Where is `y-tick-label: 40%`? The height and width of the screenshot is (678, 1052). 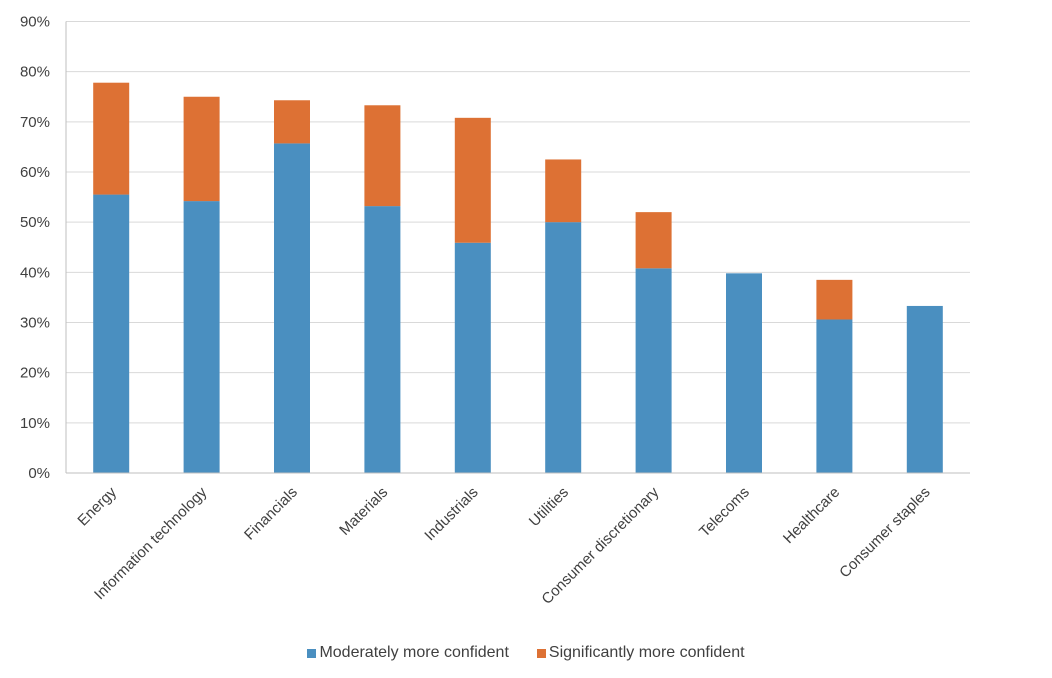 y-tick-label: 40% is located at coordinates (35, 272).